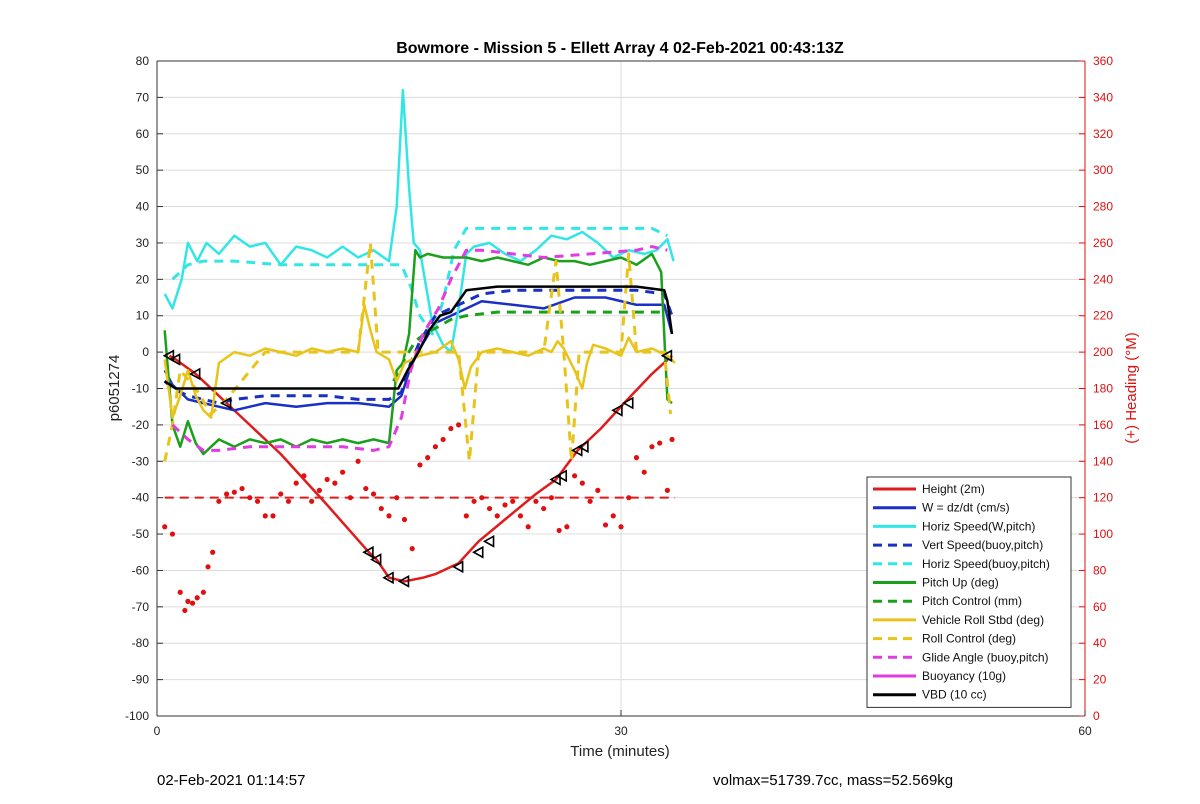  I want to click on y-tick-label: 0, so click(145, 352).